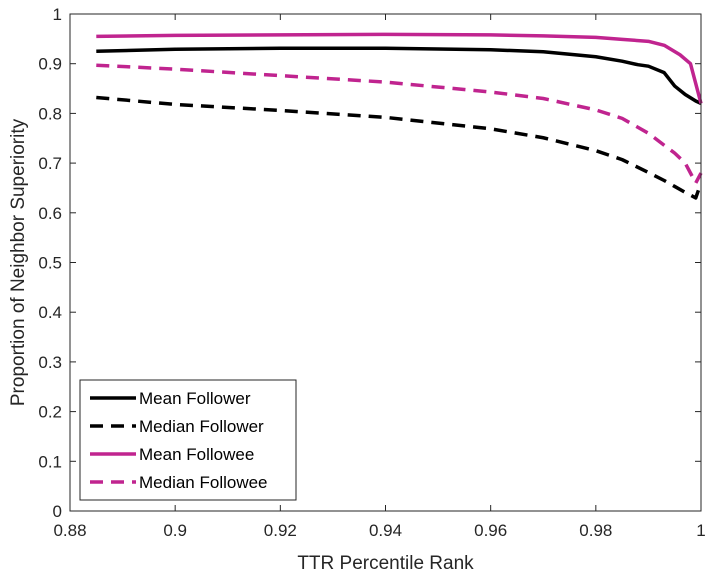  Describe the element at coordinates (700, 530) in the screenshot. I see `x-tick-label: 1` at that location.